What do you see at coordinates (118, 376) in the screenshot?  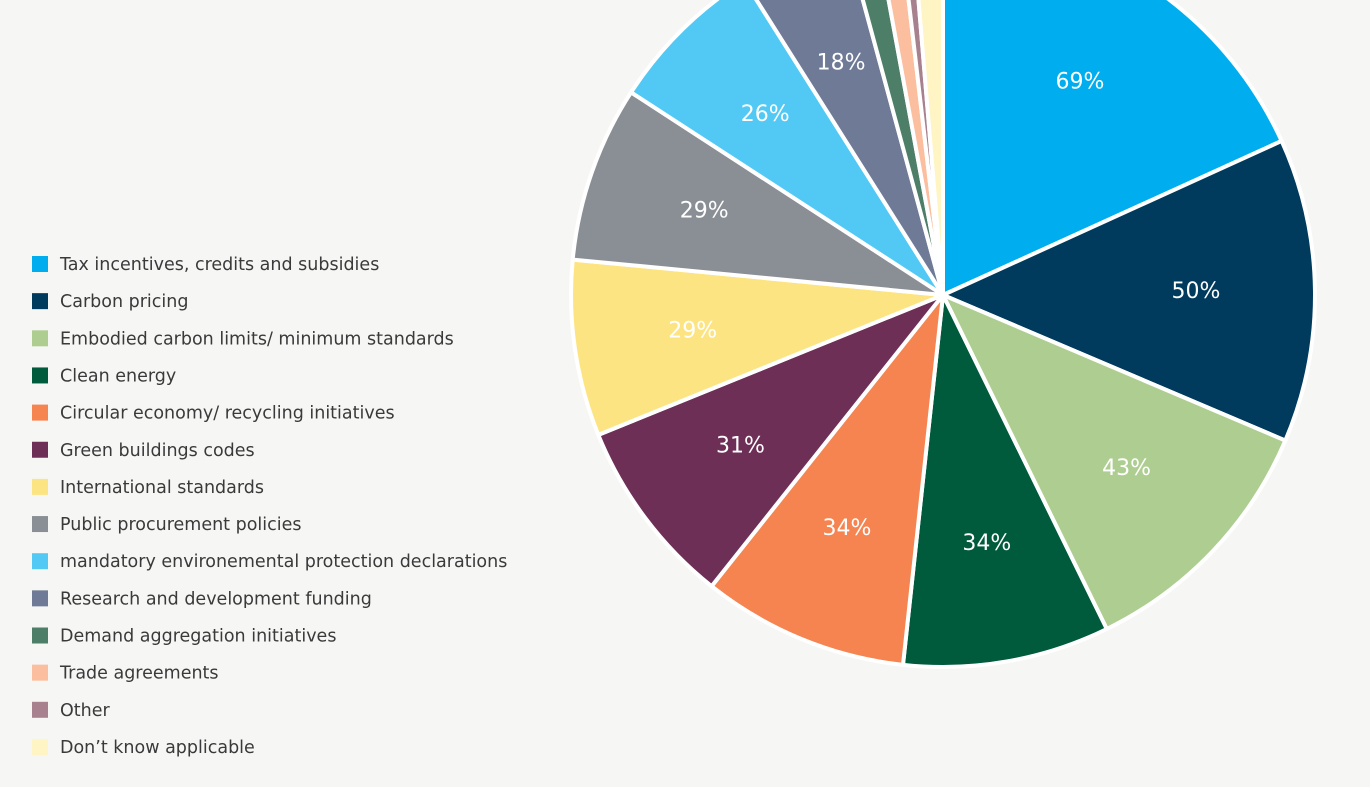 I see `legend-text: Clean energy` at bounding box center [118, 376].